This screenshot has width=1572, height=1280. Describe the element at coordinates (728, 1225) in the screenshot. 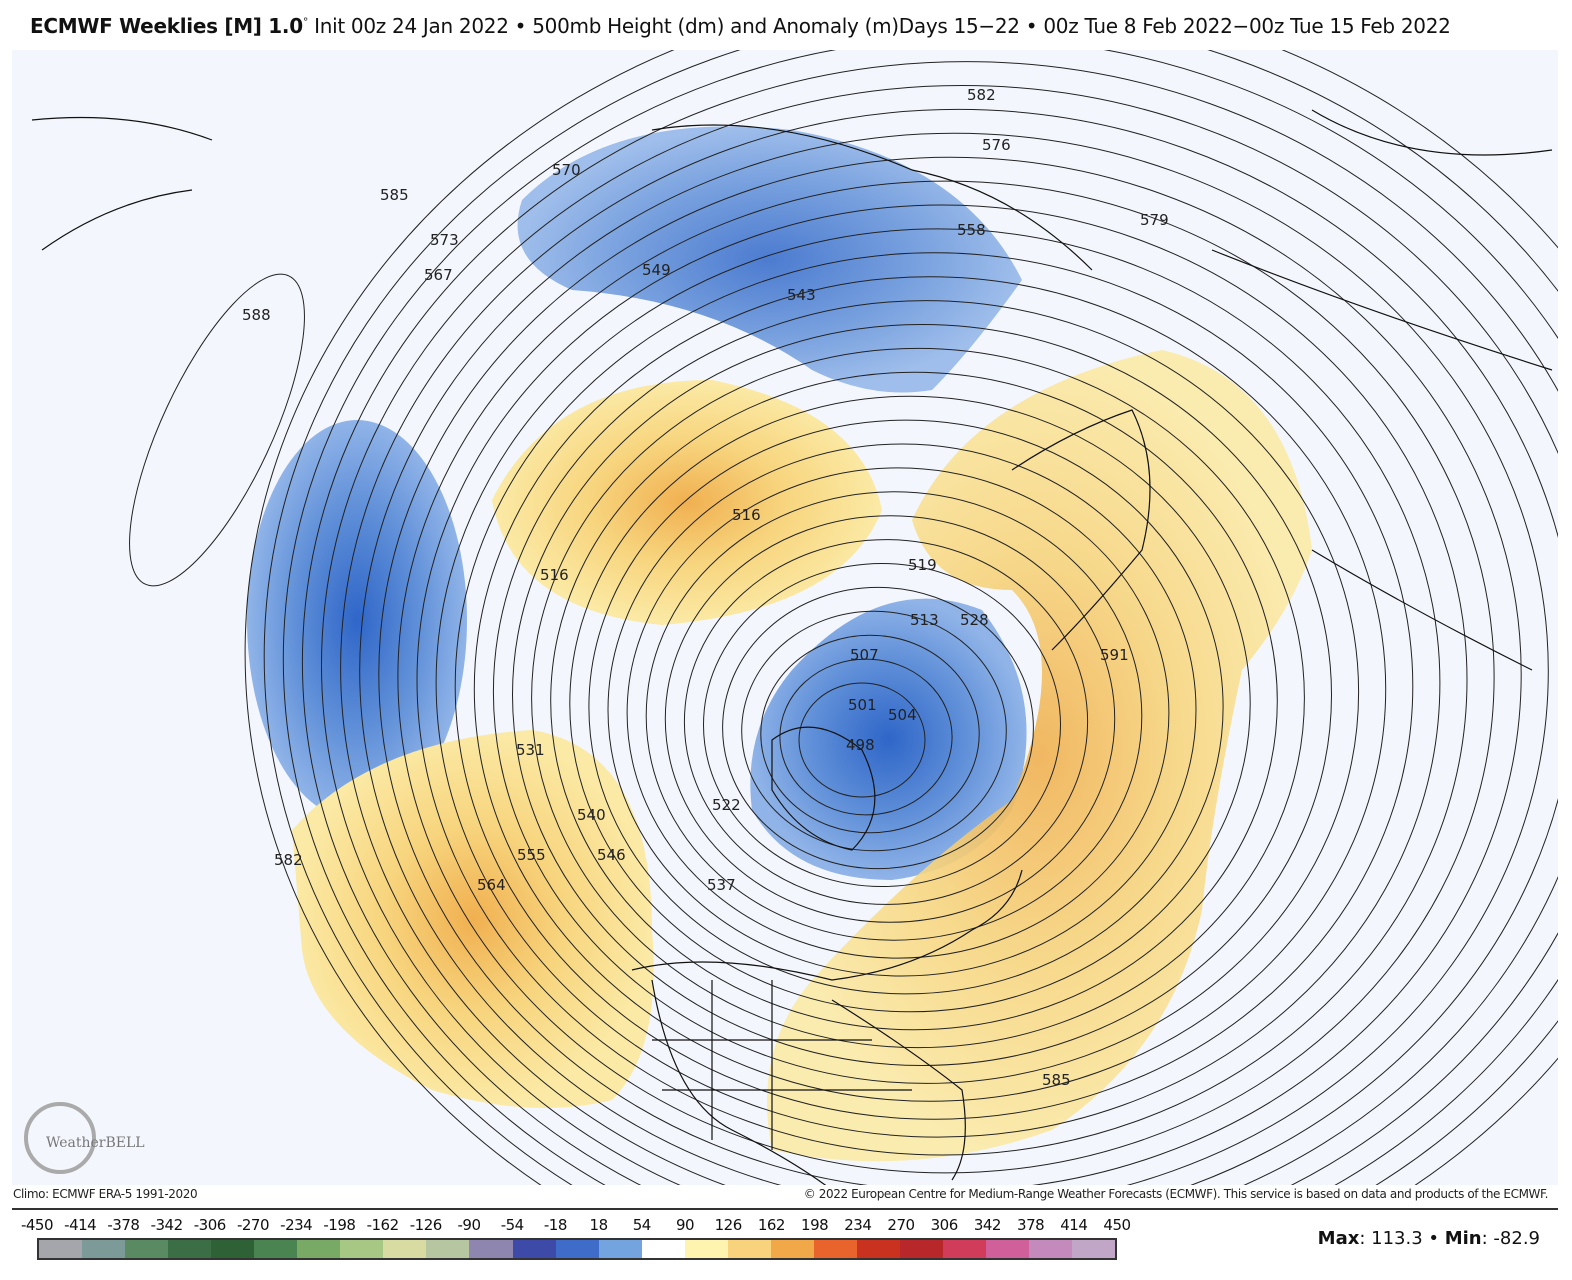

I see `colorbar-tick-label: 126` at that location.